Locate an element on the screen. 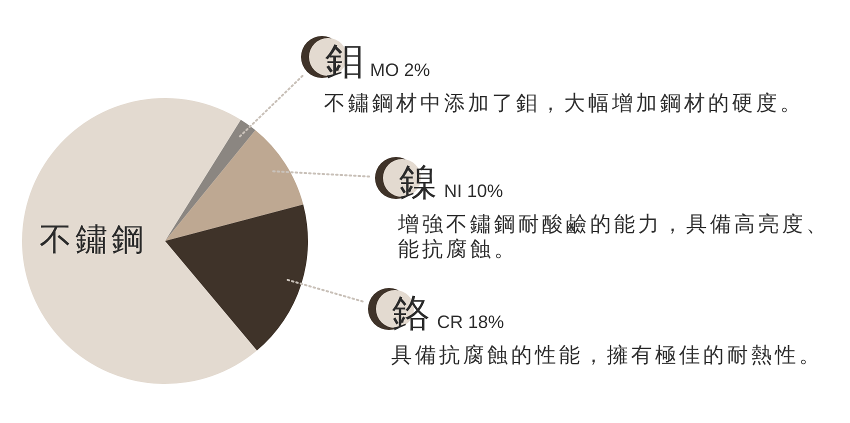 Image resolution: width=850 pixels, height=423 pixels. data-label: CR 18% is located at coordinates (470, 322).